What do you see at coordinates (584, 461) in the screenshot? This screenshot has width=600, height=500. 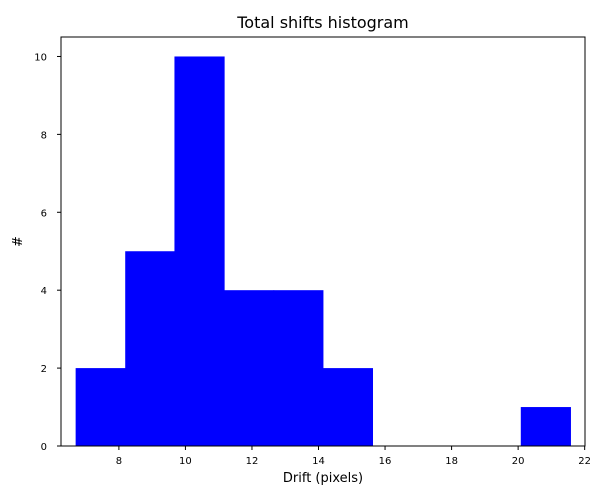 I see `x-tick-label: 22` at bounding box center [584, 461].